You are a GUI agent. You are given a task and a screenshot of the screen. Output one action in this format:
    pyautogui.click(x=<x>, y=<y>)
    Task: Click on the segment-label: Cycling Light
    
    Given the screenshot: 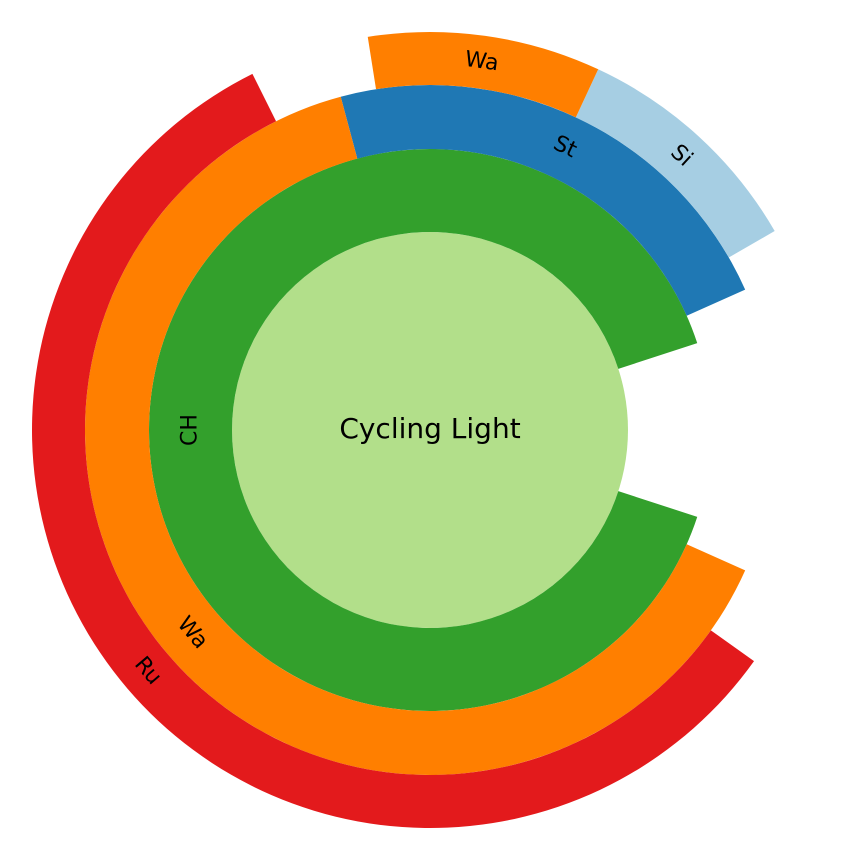 What is the action you would take?
    pyautogui.click(x=429, y=428)
    